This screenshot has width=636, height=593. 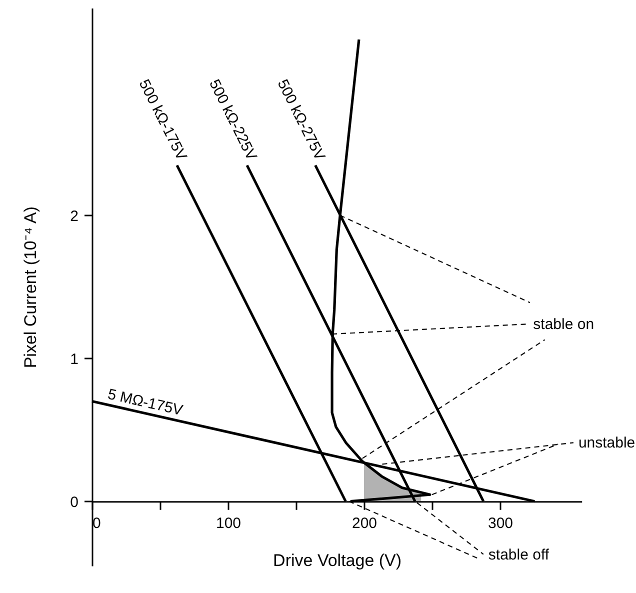 I want to click on x-axis-title: Drive Voltage (V), so click(x=337, y=560).